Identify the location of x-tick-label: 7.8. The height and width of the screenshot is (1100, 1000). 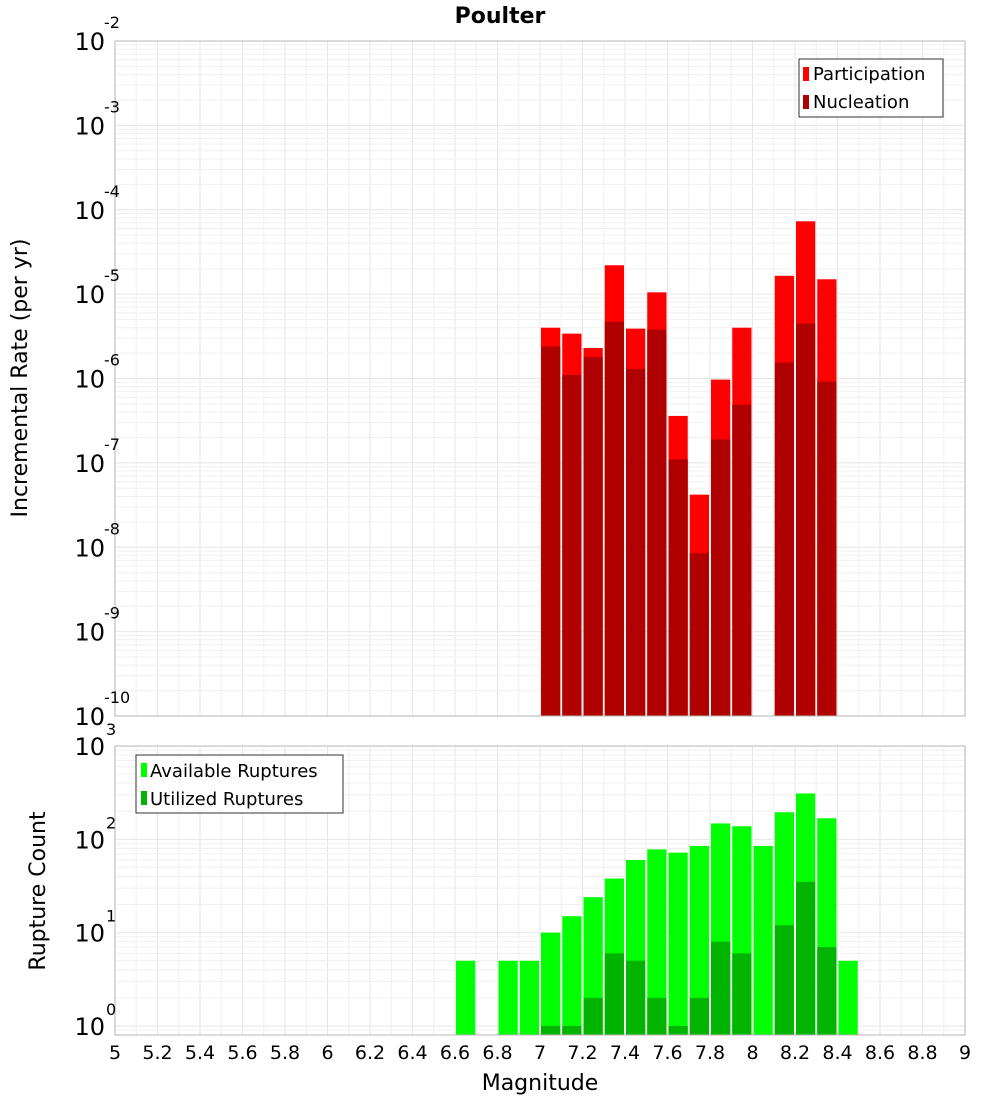
(710, 1053).